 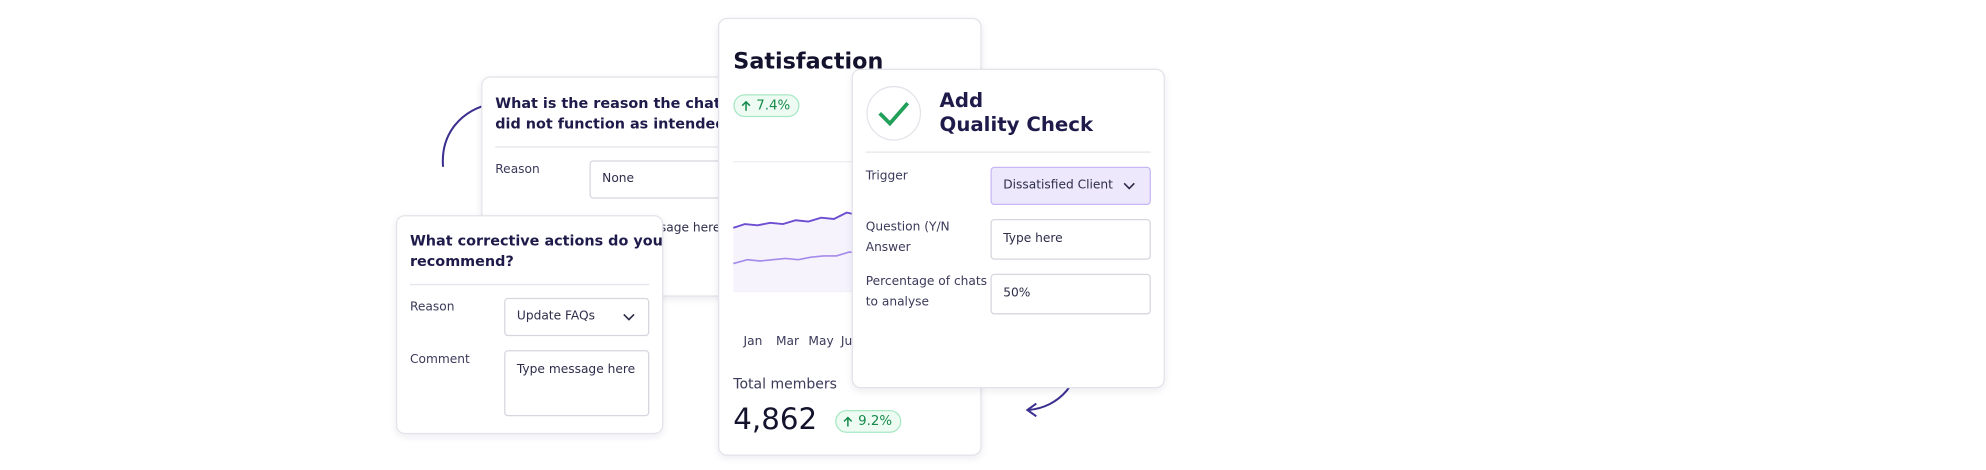 I want to click on select: Dissatisfied Client, so click(x=1070, y=185).